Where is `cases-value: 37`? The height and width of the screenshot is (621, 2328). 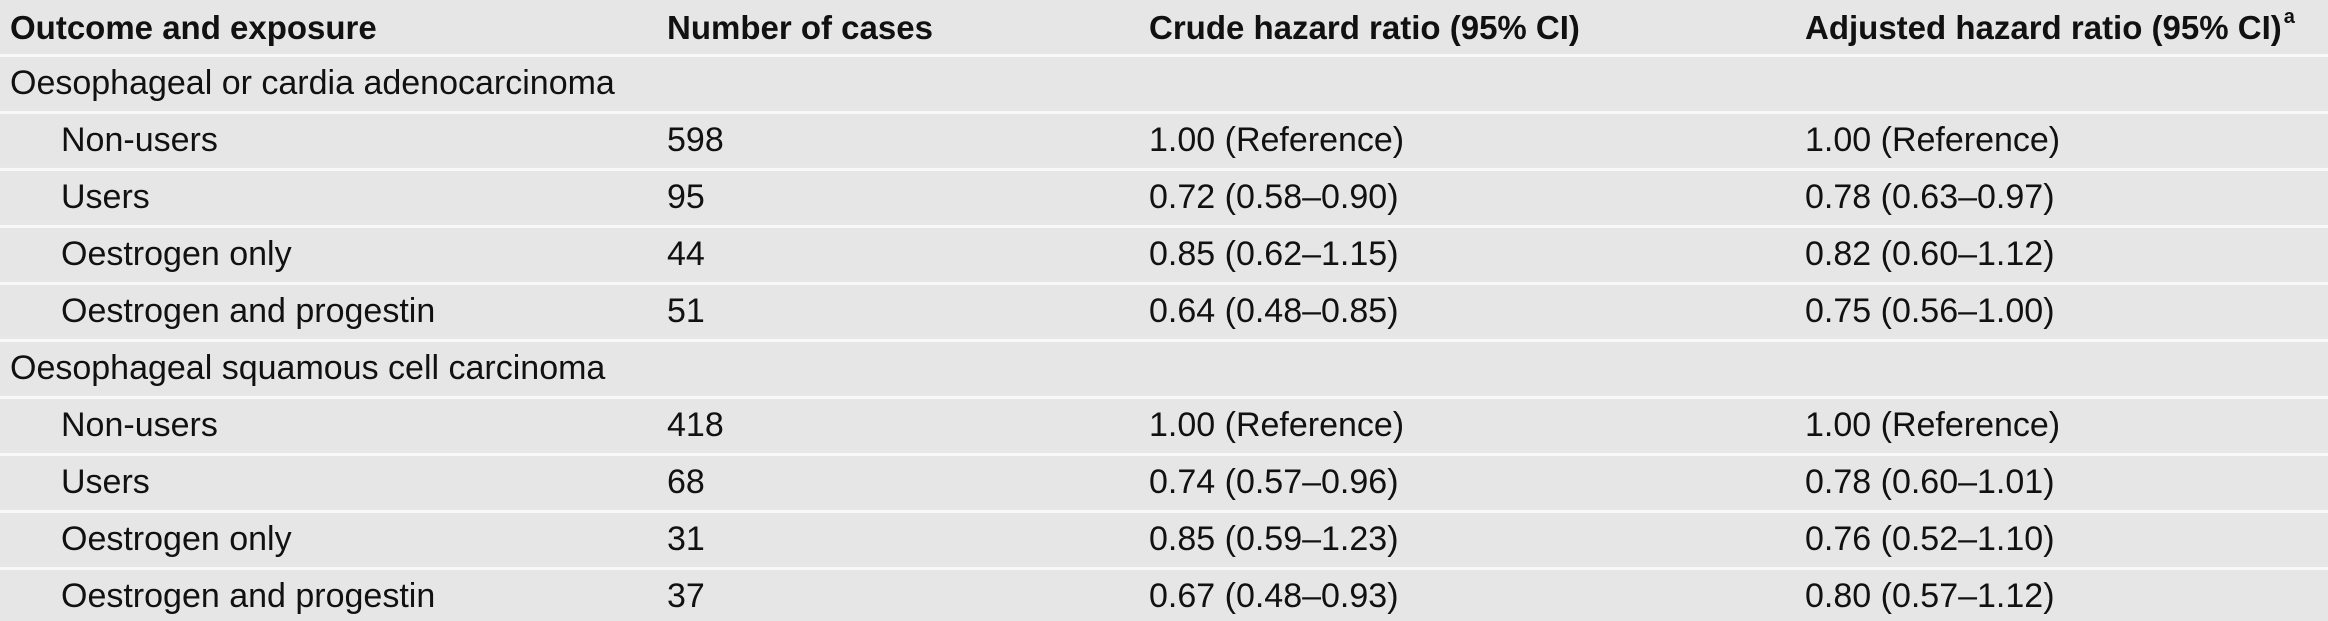 cases-value: 37 is located at coordinates (686, 595).